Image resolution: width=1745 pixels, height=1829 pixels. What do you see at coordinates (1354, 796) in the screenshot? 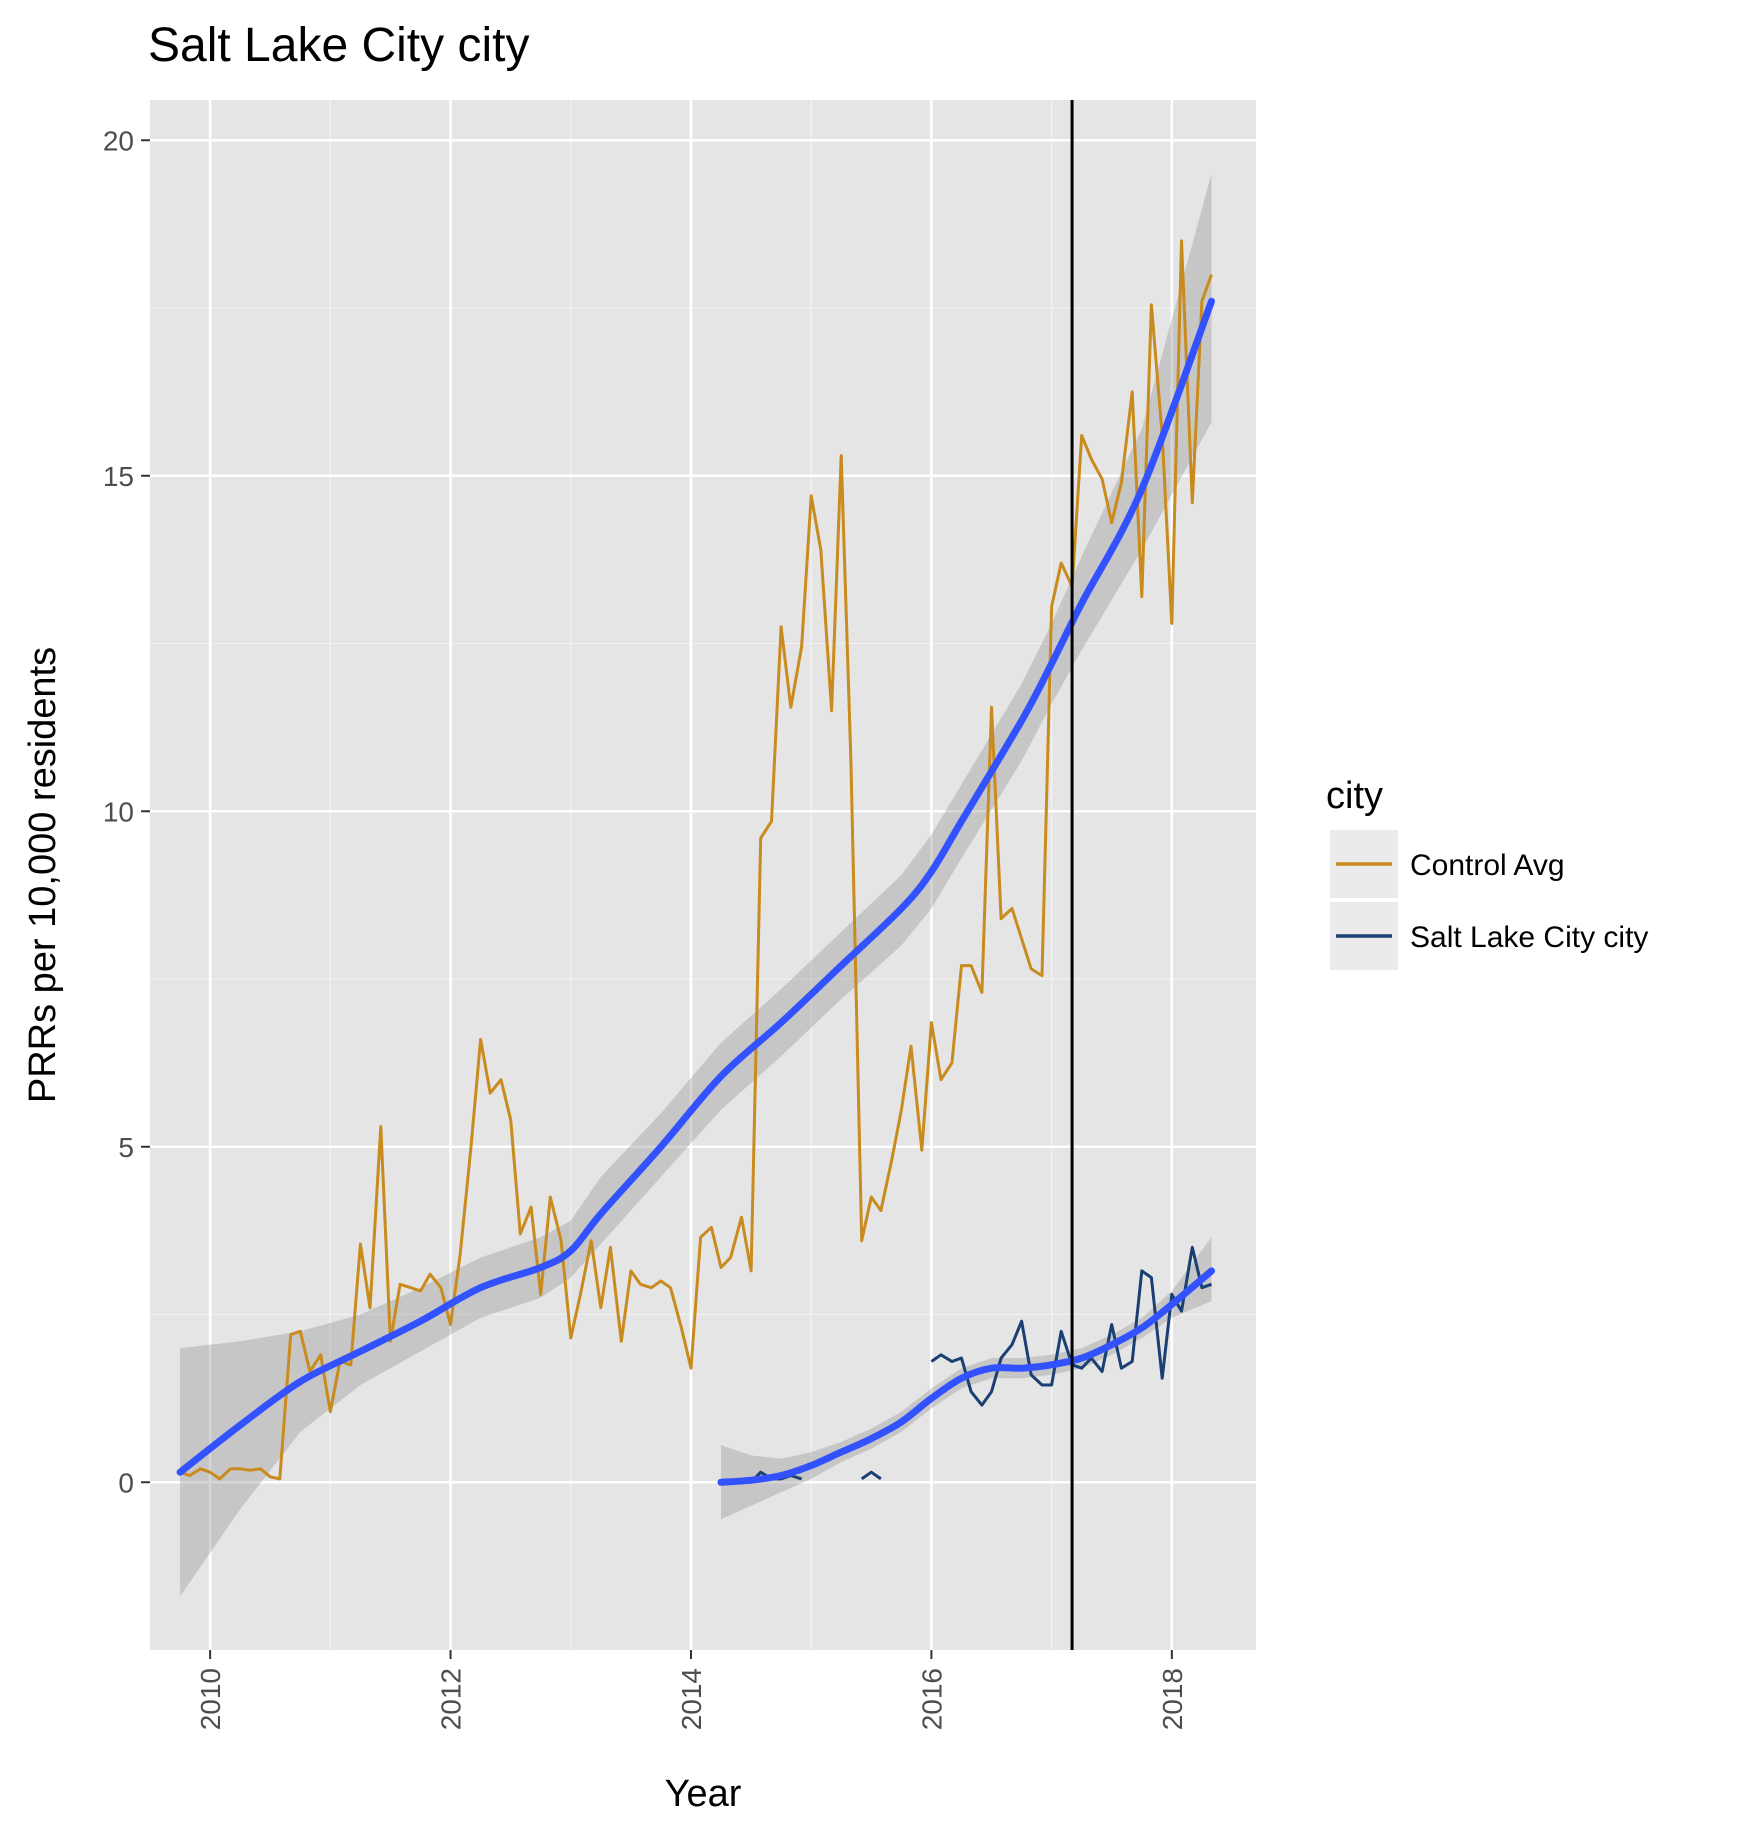
I see `legend-title: city` at bounding box center [1354, 796].